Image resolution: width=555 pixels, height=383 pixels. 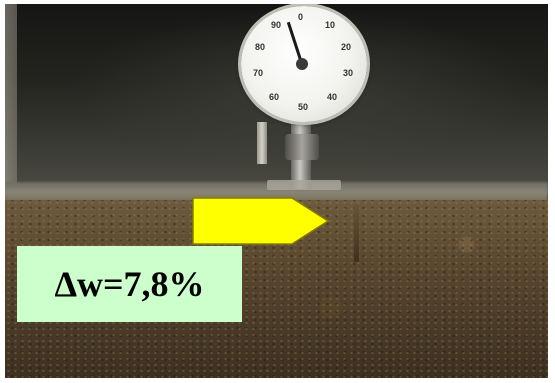 What do you see at coordinates (346, 47) in the screenshot?
I see `gauge-tick: 20` at bounding box center [346, 47].